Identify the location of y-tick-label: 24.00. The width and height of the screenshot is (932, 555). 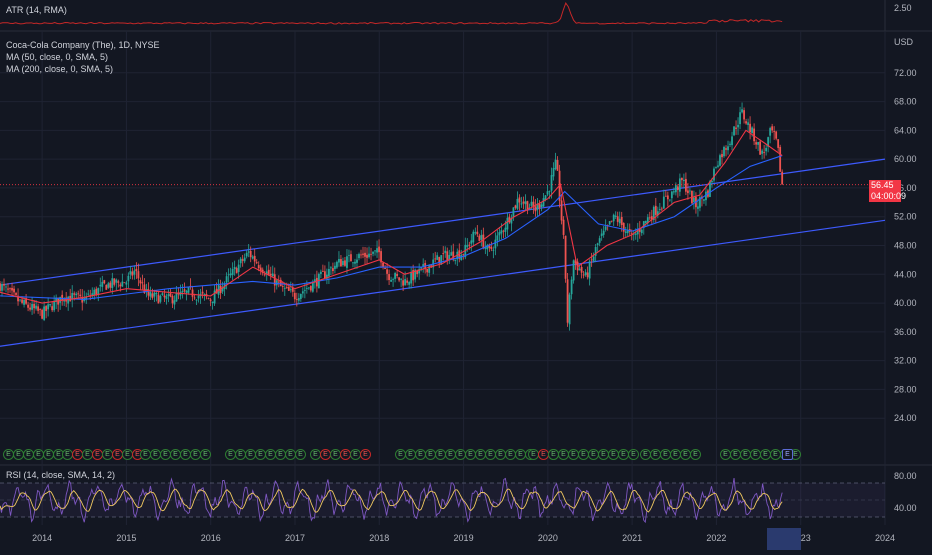
(905, 418).